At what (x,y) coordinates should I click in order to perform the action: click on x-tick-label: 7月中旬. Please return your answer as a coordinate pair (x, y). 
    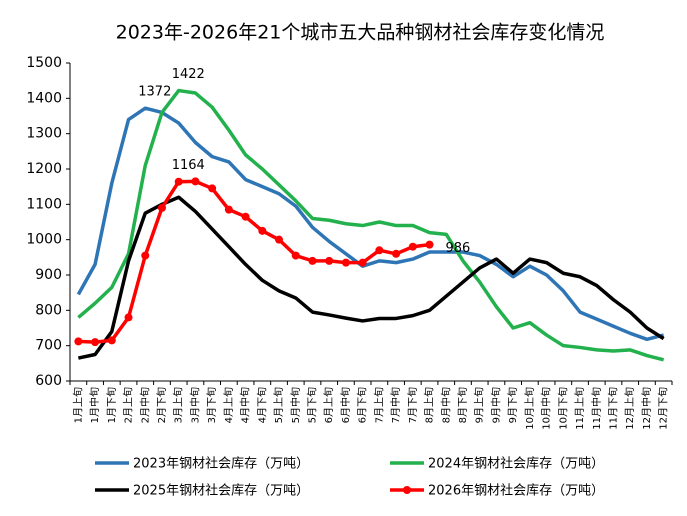
    Looking at the image, I should click on (395, 405).